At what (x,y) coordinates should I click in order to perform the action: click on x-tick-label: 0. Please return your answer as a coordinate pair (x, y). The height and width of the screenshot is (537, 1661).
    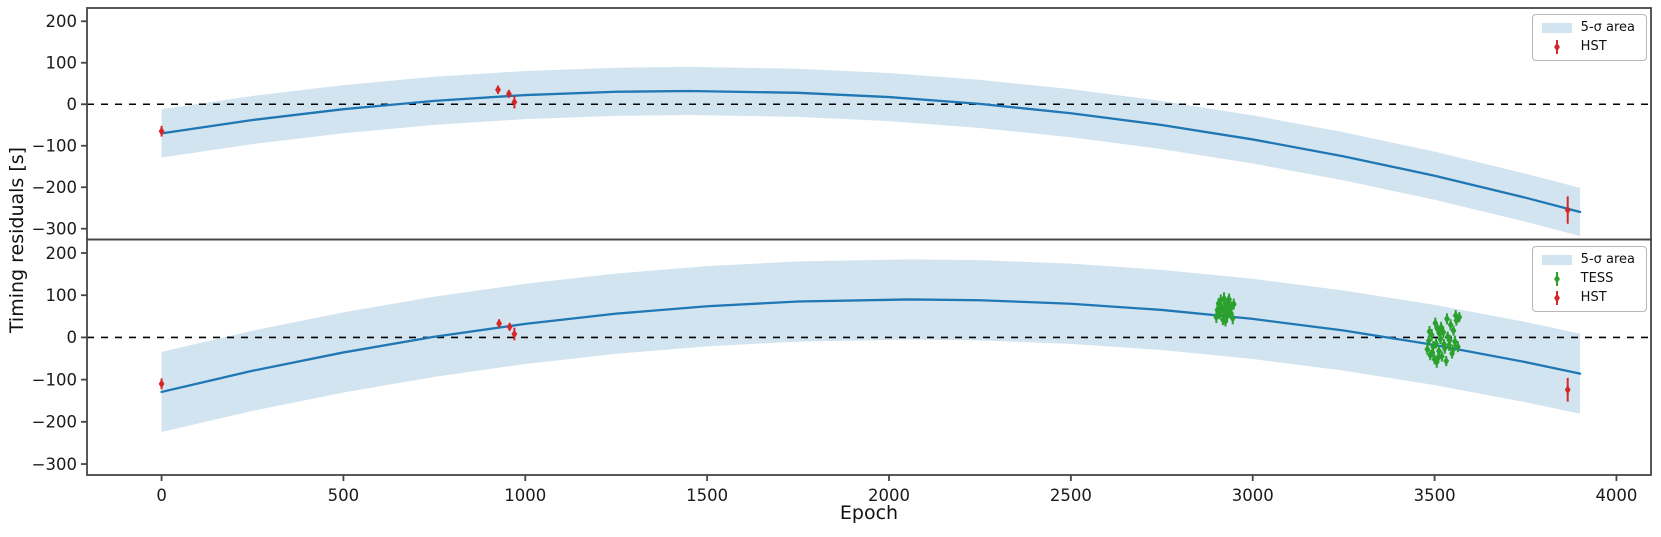
    Looking at the image, I should click on (161, 495).